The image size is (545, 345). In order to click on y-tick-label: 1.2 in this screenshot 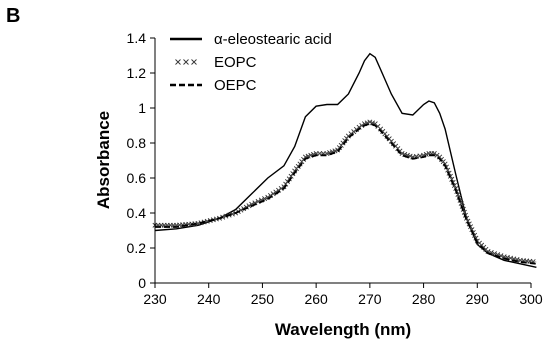, I will do `click(137, 73)`.